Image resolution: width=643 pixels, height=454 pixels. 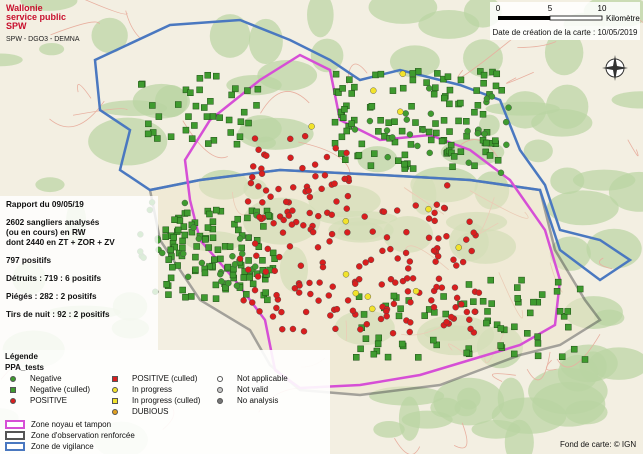 What do you see at coordinates (615, 68) in the screenshot?
I see `north-arrow-star` at bounding box center [615, 68].